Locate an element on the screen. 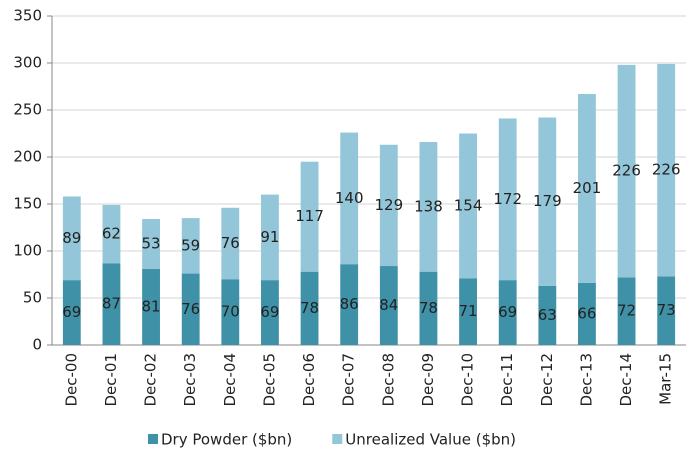 The height and width of the screenshot is (466, 693). data-label: 140 is located at coordinates (349, 198).